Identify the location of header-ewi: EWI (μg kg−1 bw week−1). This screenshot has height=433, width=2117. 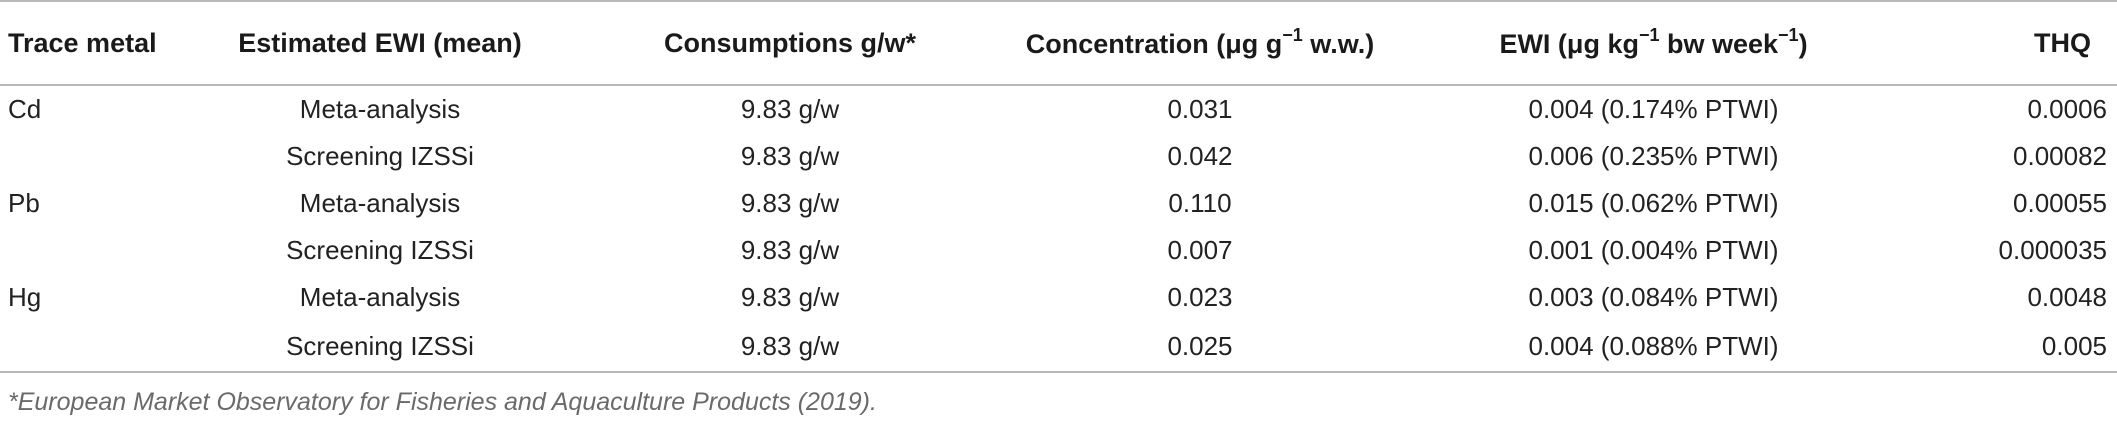
(1653, 43).